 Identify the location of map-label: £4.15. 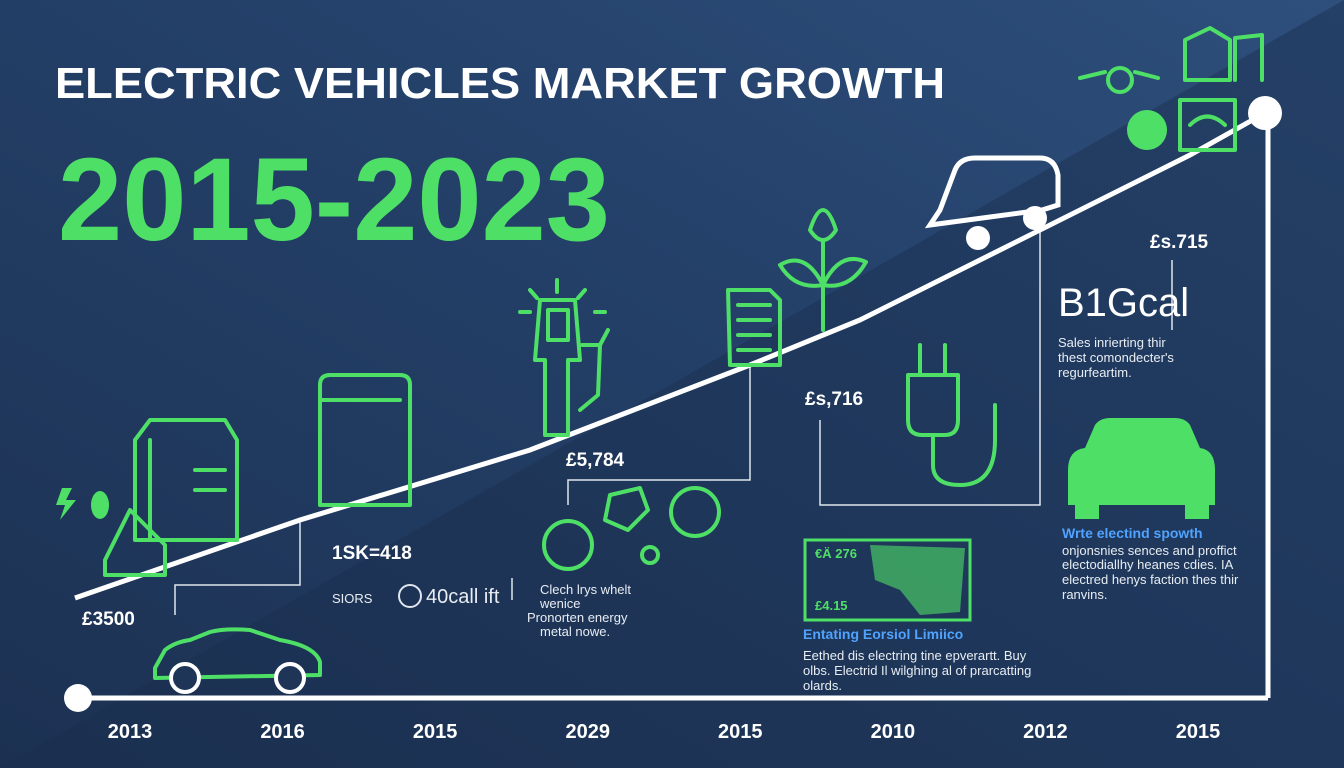
(831, 605).